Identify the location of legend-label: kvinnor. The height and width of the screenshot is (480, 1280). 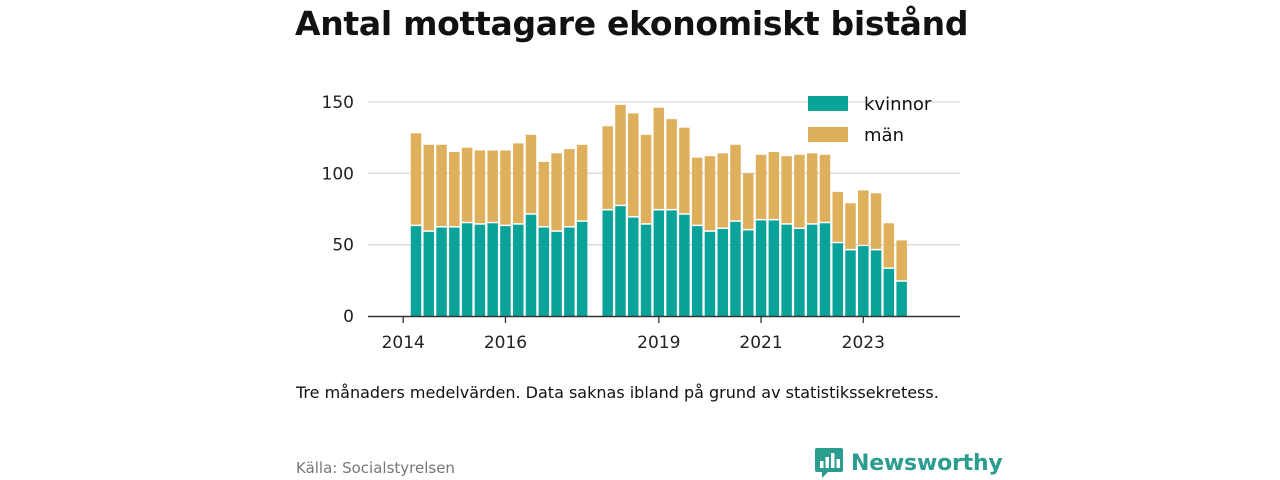
(898, 104).